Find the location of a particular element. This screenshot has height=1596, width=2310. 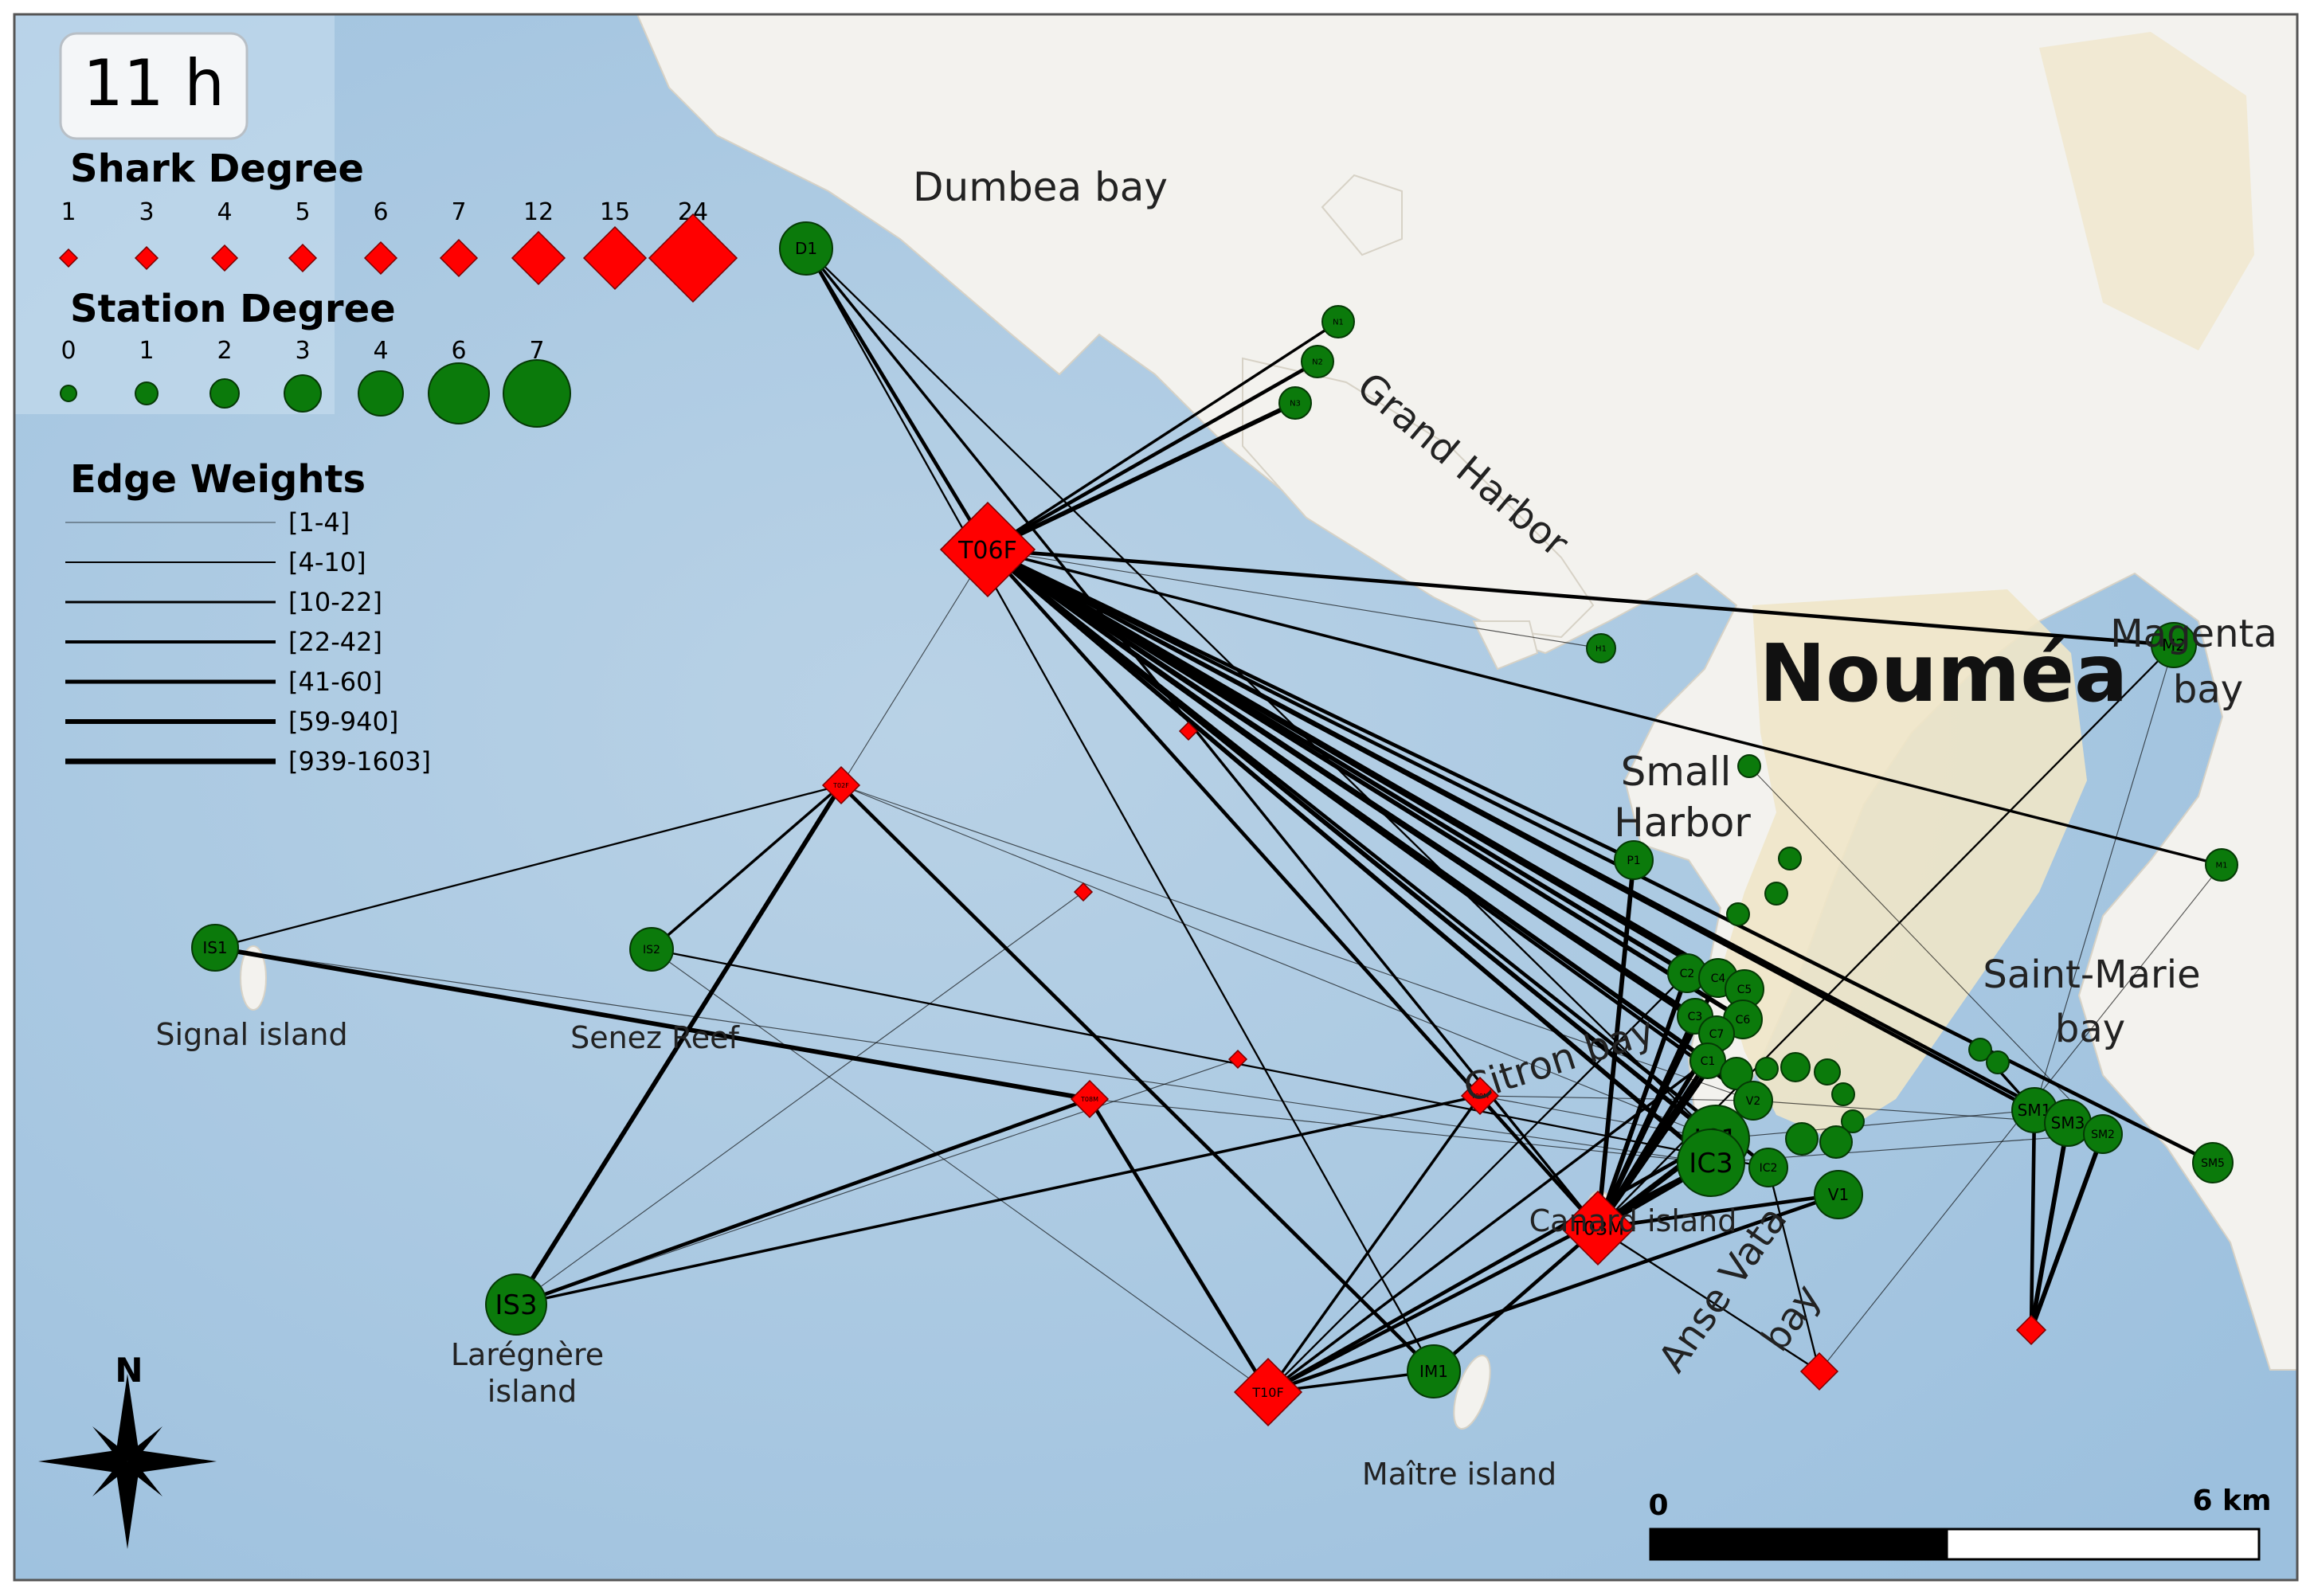

station-node: N3 is located at coordinates (1295, 403).